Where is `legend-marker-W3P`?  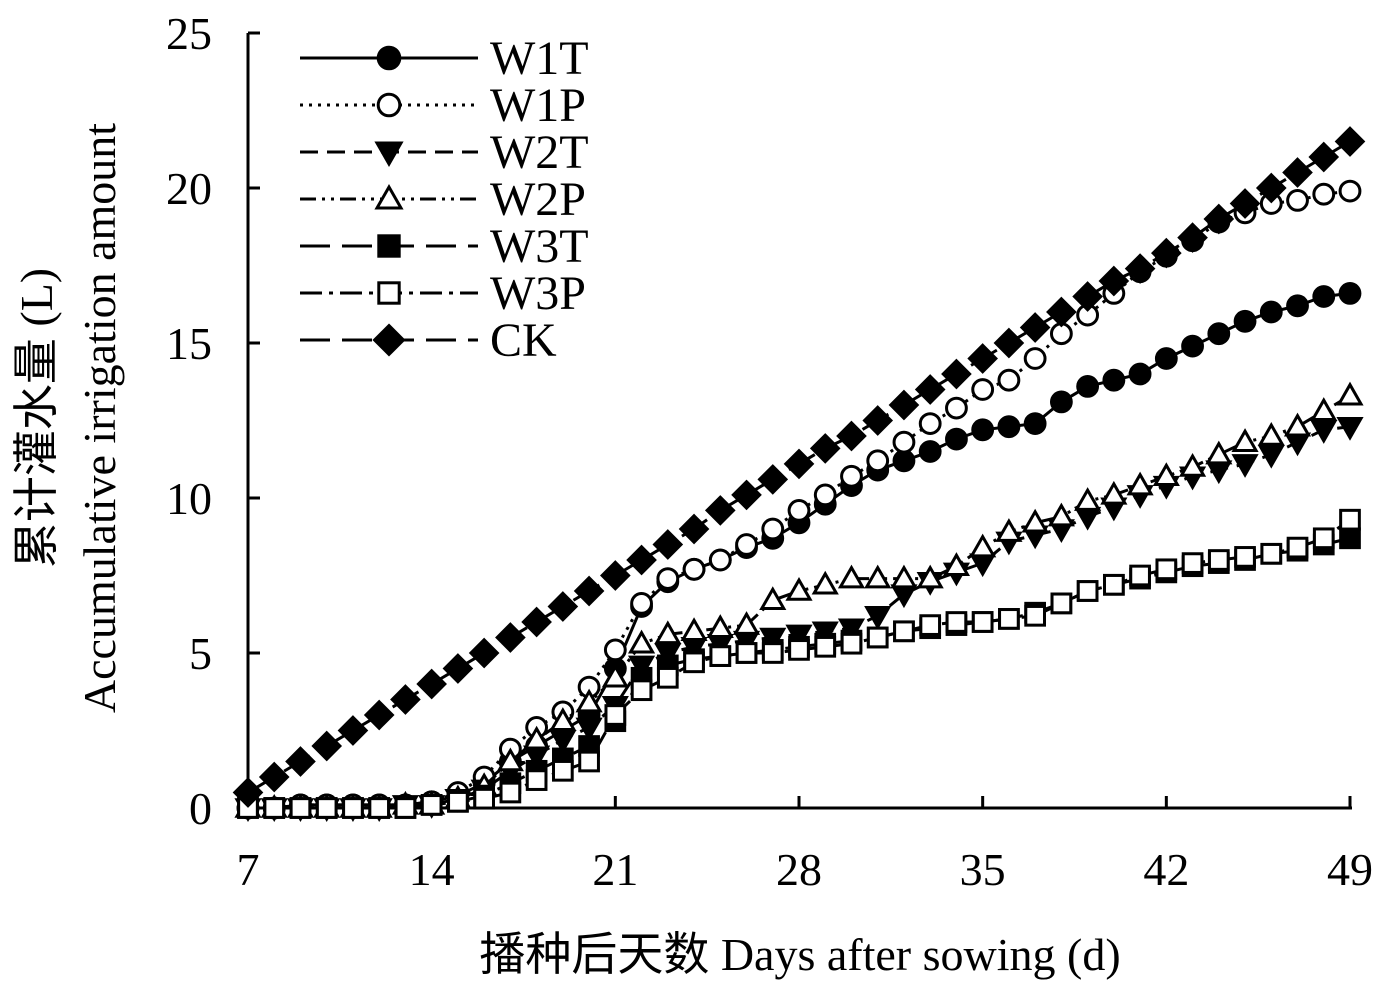
legend-marker-W3P is located at coordinates (389, 293).